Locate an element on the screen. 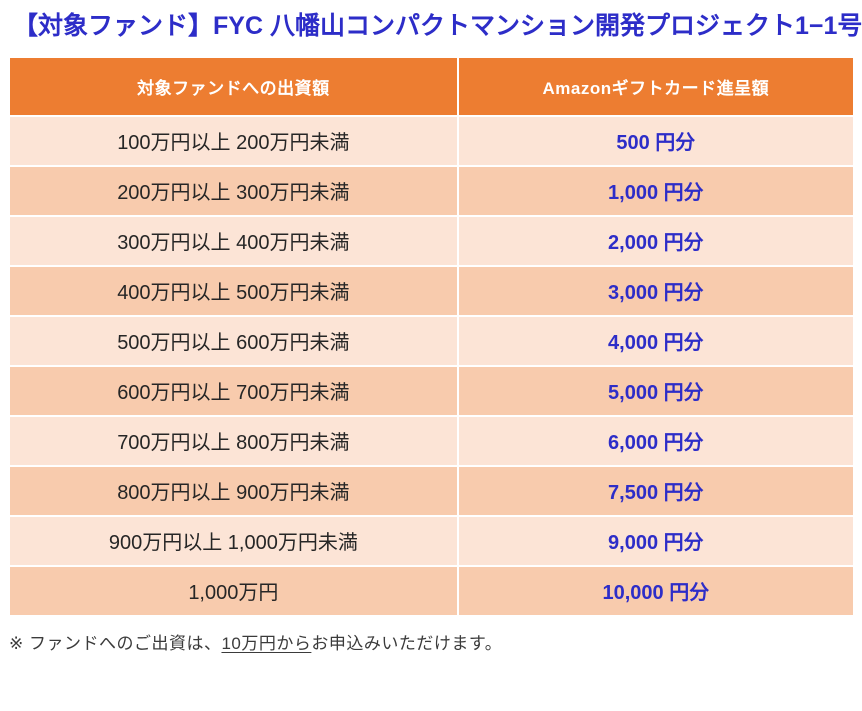 The image size is (862, 711). table-row: 600万円以上 700万円未満 5,000 円分 is located at coordinates (432, 390).